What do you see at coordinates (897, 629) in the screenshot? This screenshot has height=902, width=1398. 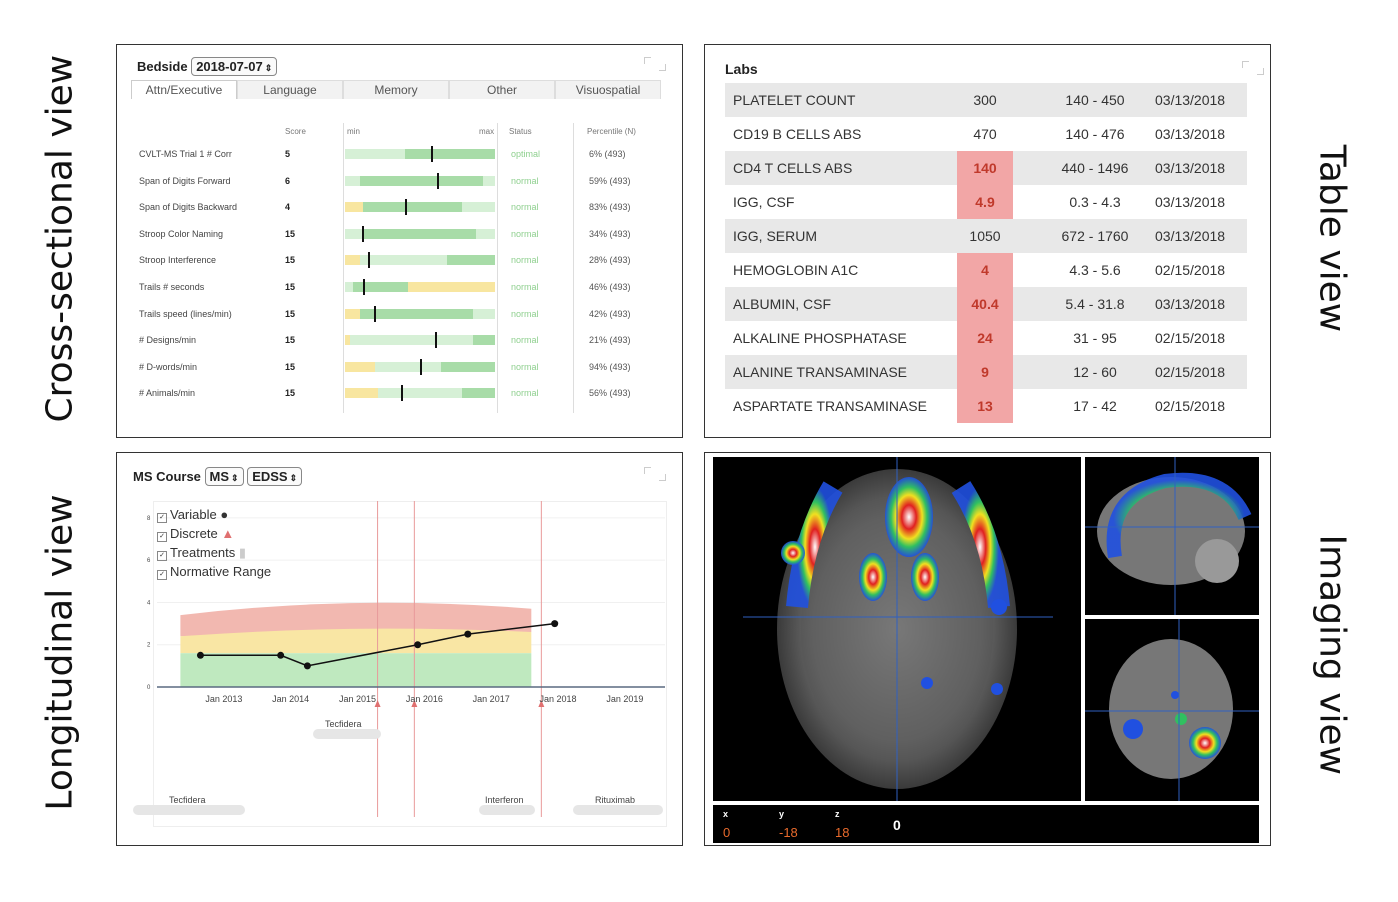 I see `axial-view` at bounding box center [897, 629].